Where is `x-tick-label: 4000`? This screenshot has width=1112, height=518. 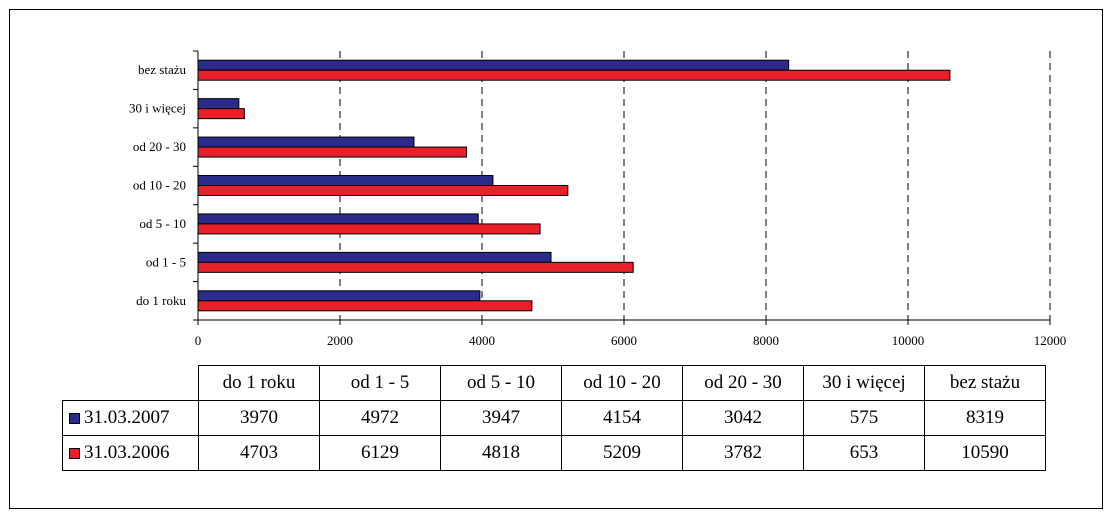
x-tick-label: 4000 is located at coordinates (482, 340).